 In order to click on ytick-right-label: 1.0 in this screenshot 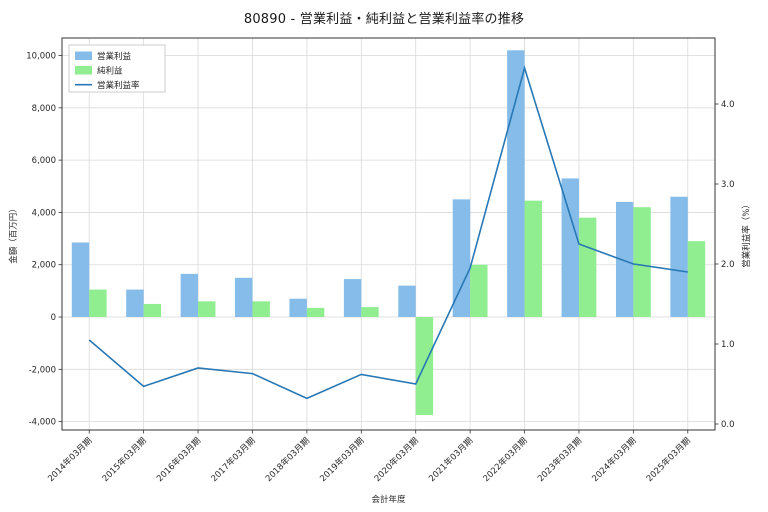, I will do `click(728, 345)`.